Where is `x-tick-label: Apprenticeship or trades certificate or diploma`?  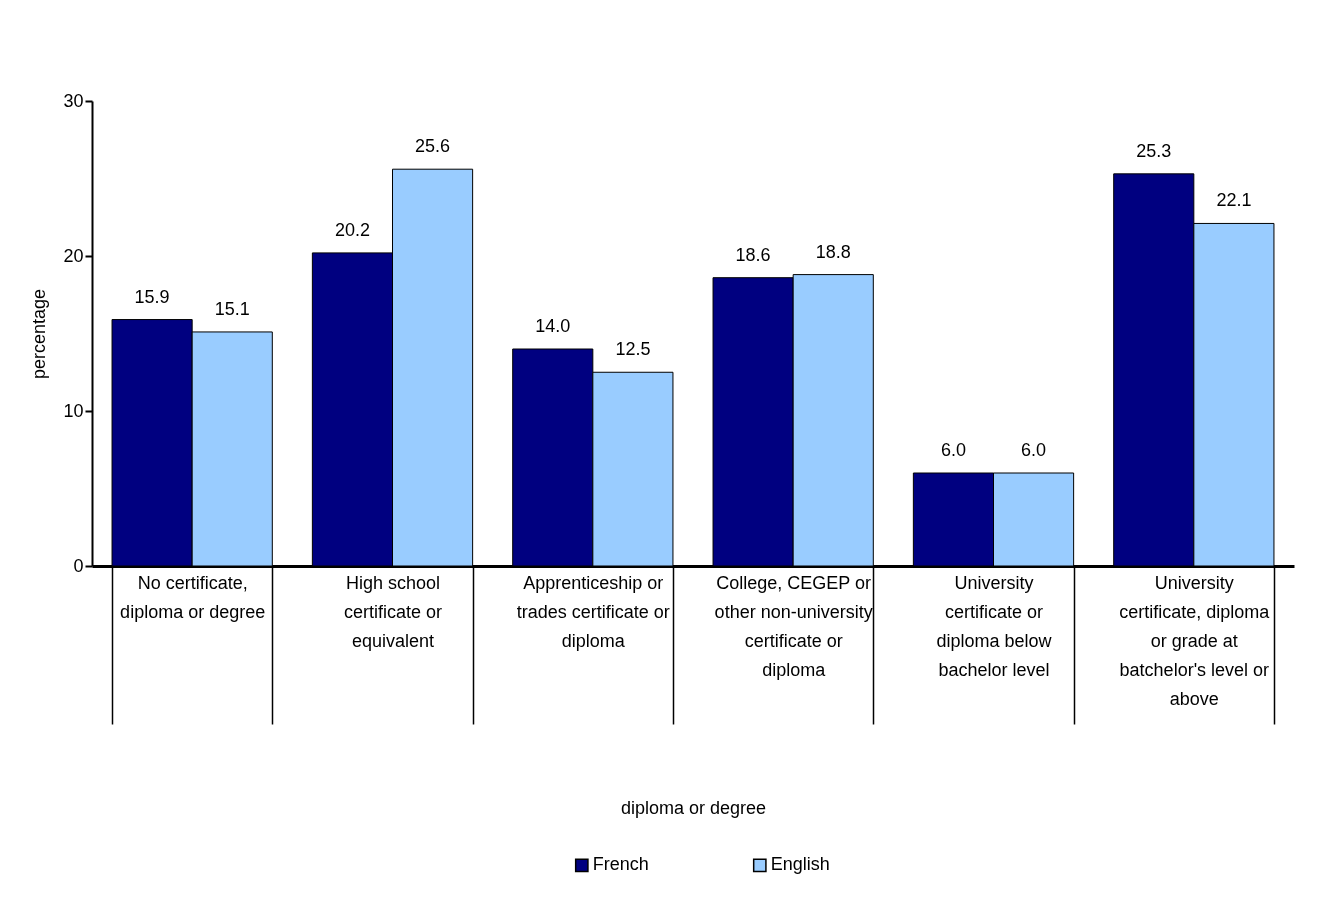
x-tick-label: Apprenticeship or trades certificate or diploma is located at coordinates (593, 611).